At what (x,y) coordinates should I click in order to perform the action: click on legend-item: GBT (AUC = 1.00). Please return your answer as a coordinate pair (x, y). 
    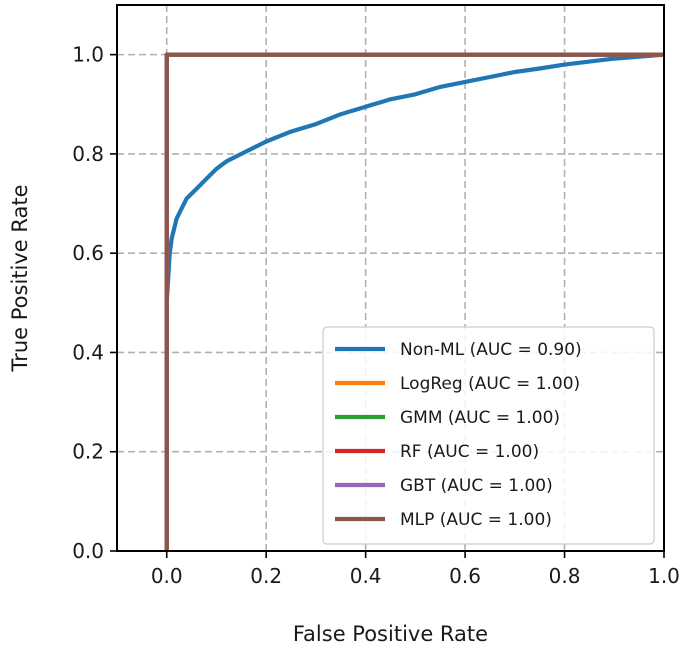
    Looking at the image, I should click on (444, 486).